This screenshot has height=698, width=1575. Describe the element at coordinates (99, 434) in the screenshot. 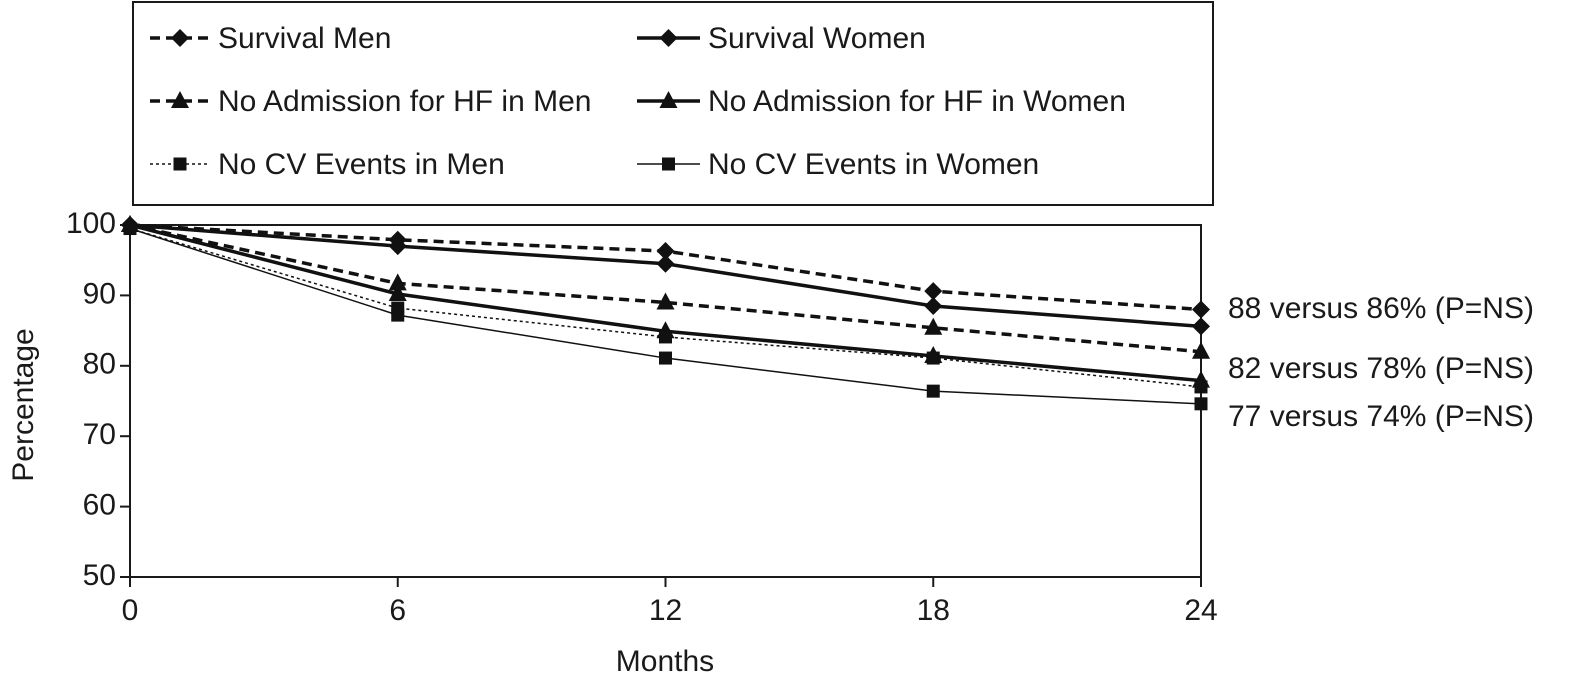

I see `y-tick-label: 70` at that location.